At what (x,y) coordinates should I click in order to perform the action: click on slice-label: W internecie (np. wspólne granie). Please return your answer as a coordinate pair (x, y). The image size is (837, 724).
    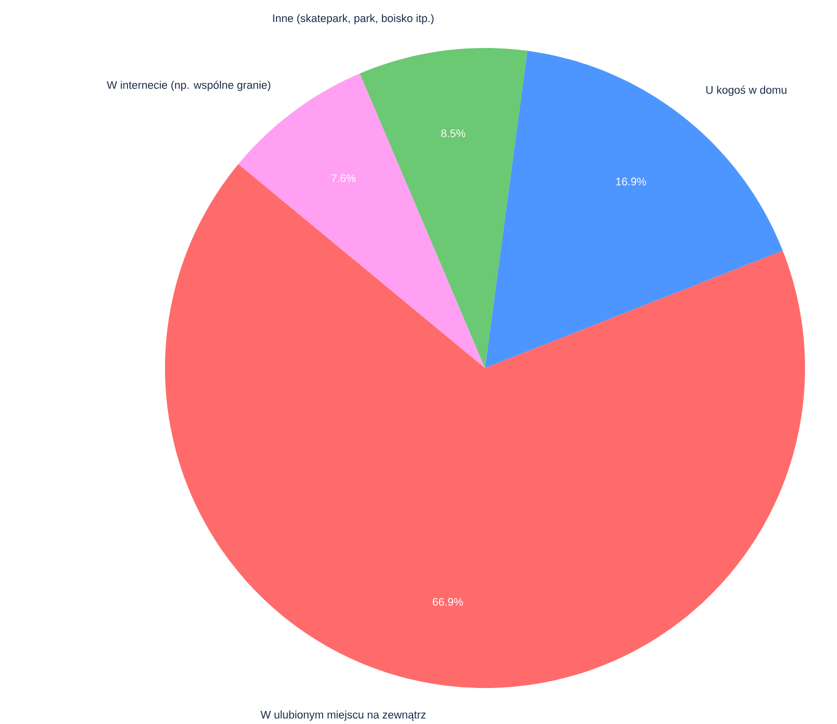
    Looking at the image, I should click on (188, 85).